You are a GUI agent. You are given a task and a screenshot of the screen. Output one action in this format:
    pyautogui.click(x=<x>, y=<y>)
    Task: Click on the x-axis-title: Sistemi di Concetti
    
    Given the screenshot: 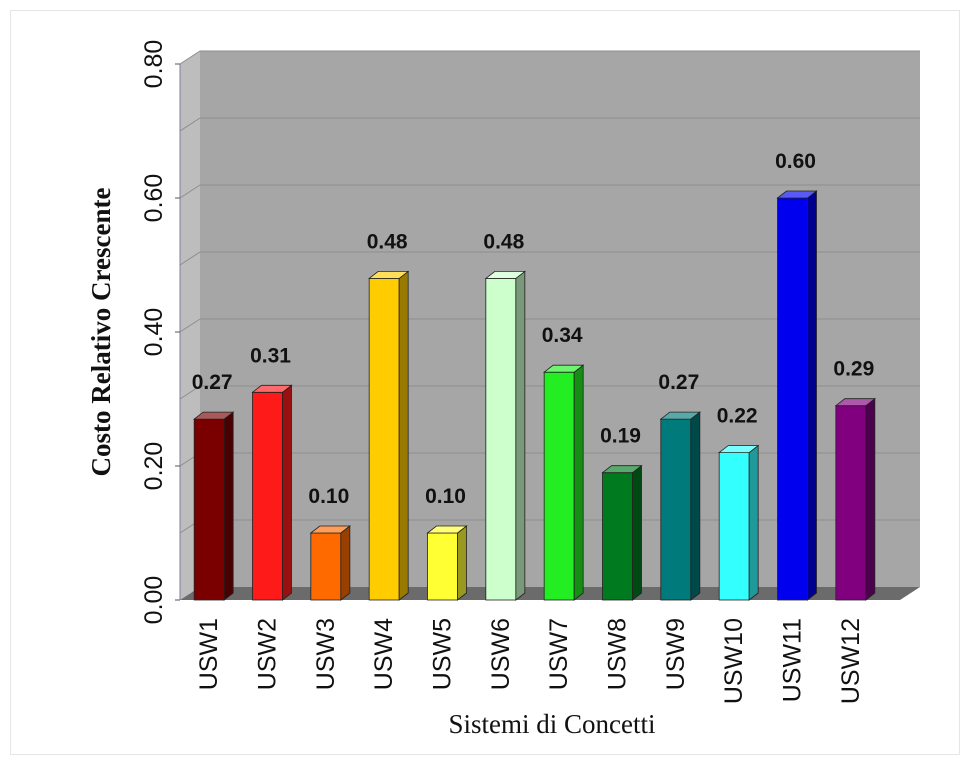 What is the action you would take?
    pyautogui.click(x=552, y=724)
    